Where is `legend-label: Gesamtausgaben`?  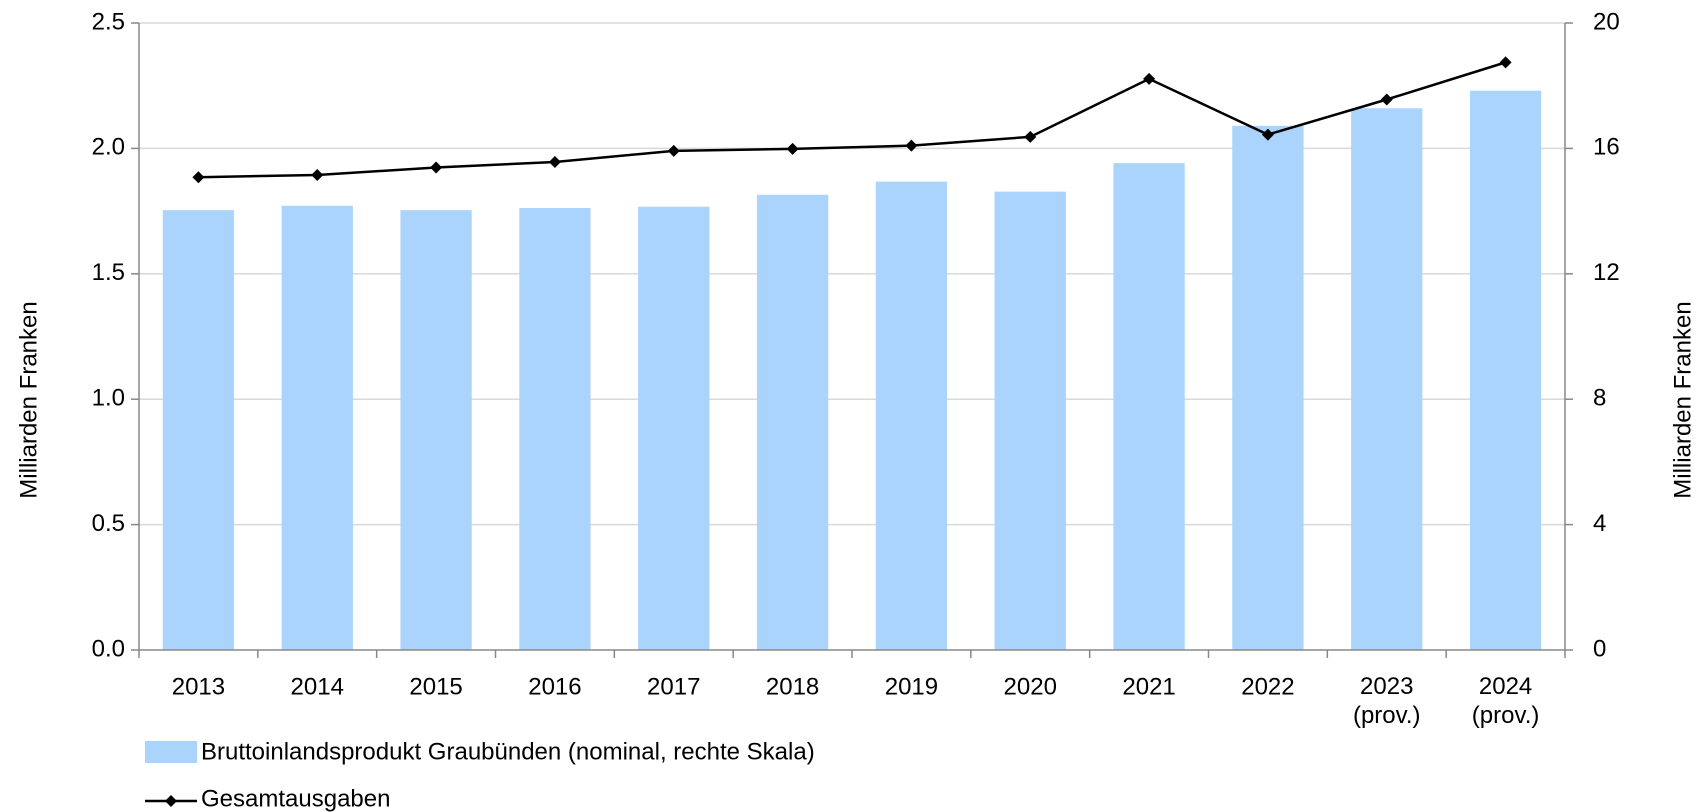 legend-label: Gesamtausgaben is located at coordinates (295, 798).